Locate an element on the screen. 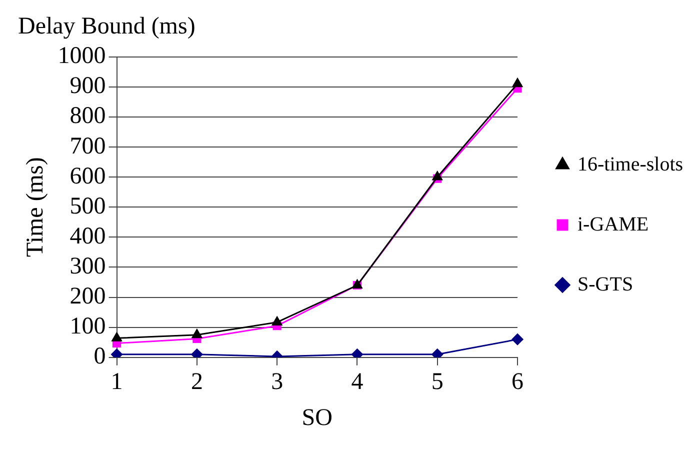 Image resolution: width=694 pixels, height=450 pixels. y-tick-label: 1000 is located at coordinates (82, 56).